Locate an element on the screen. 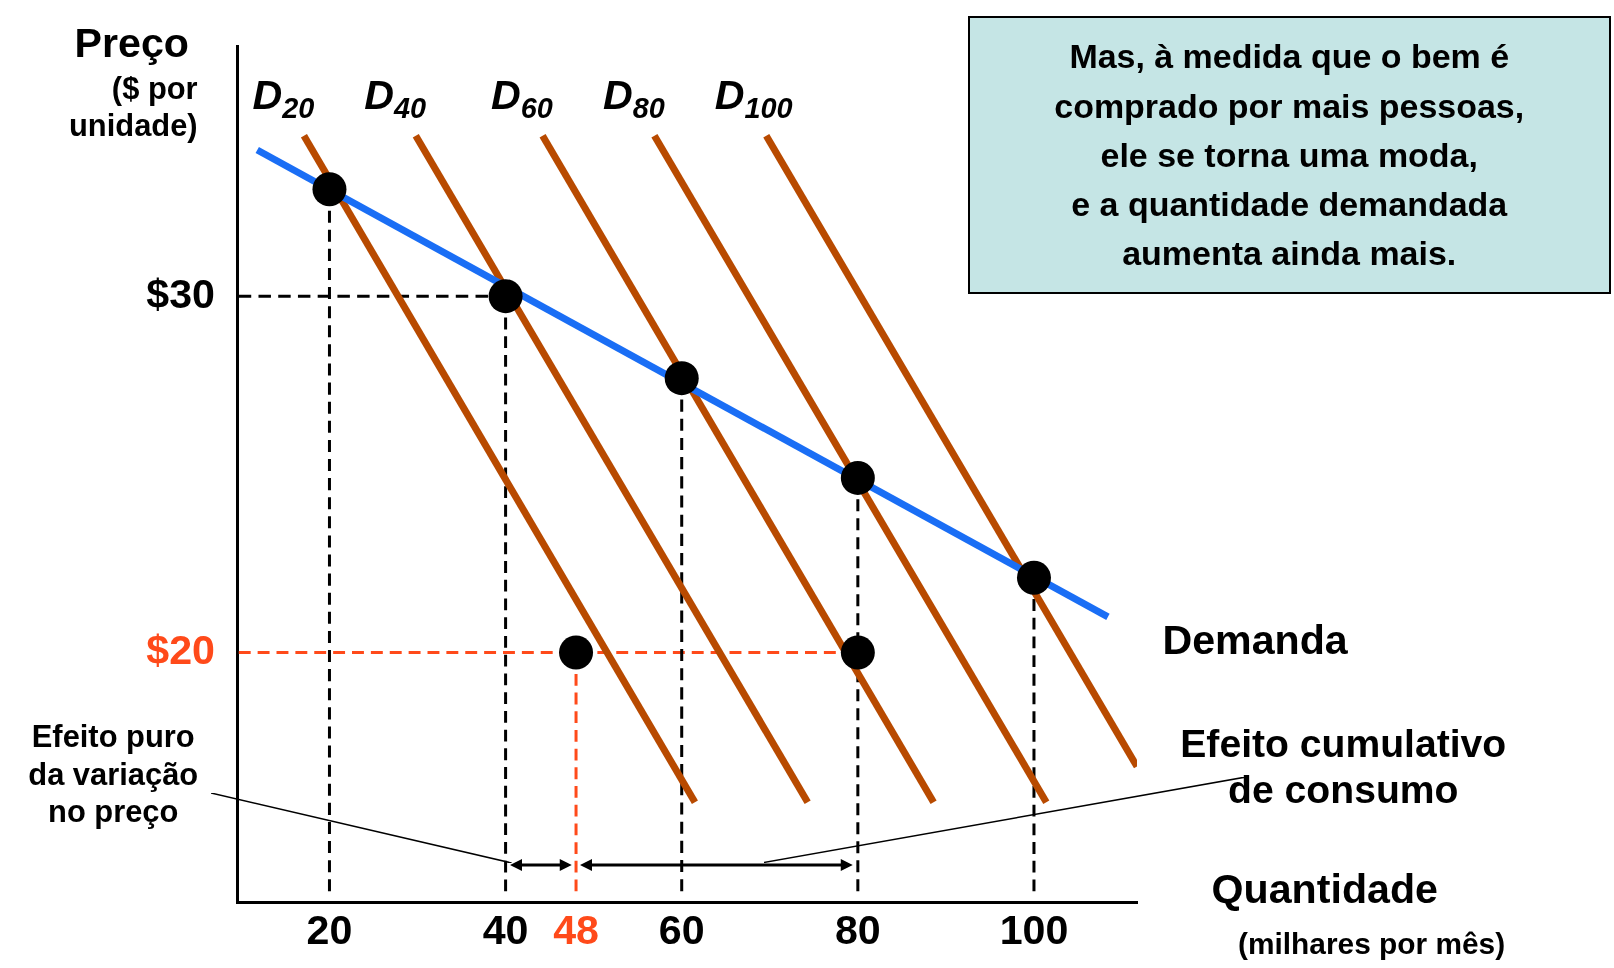 The height and width of the screenshot is (968, 1614). series-label: Demanda is located at coordinates (1255, 639).